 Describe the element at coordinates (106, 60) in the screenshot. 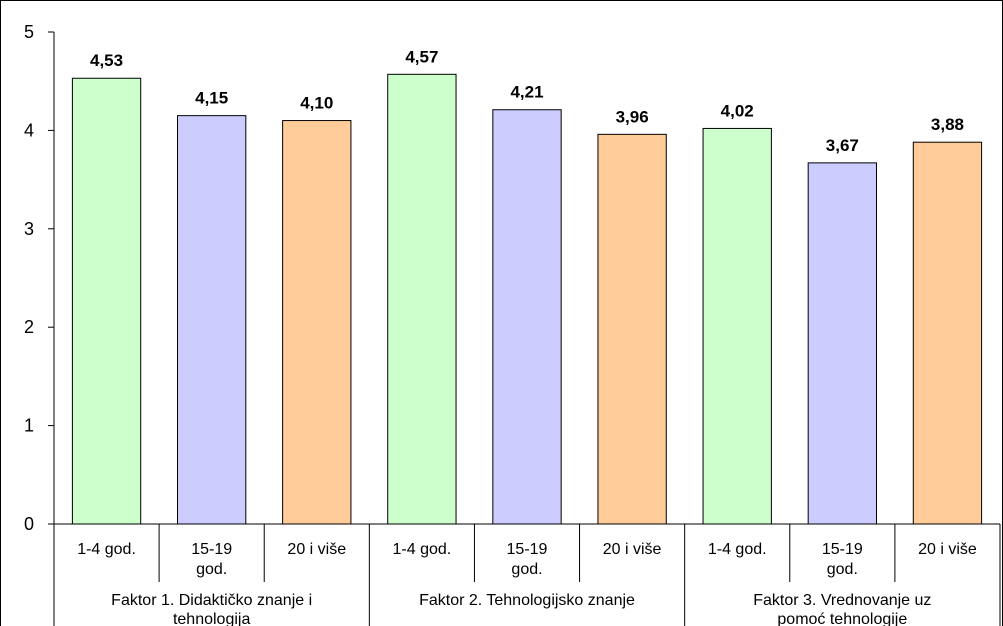

I see `bar-value-label: 4,53` at that location.